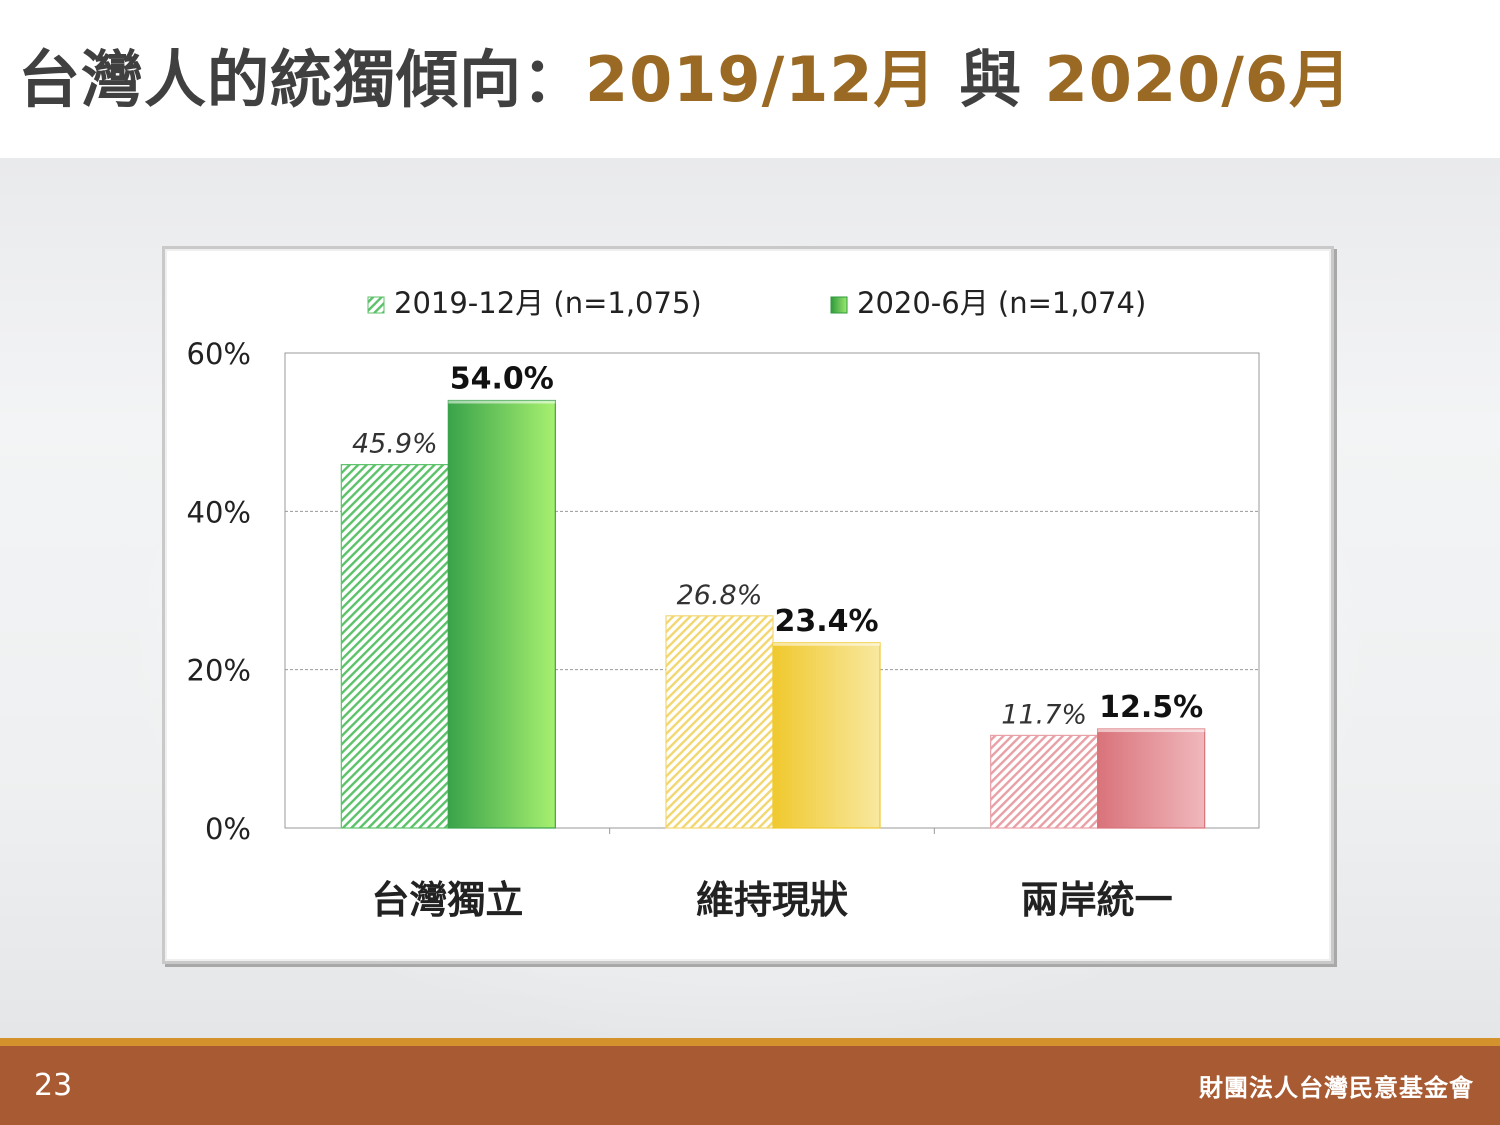 The width and height of the screenshot is (1500, 1125). What do you see at coordinates (1198, 79) in the screenshot?
I see `title-date-2: 2020/6月` at bounding box center [1198, 79].